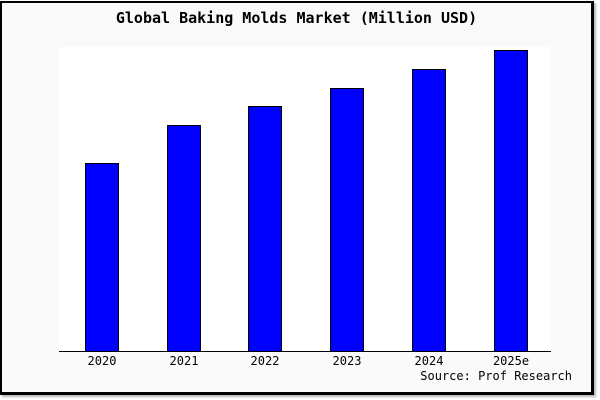 The image size is (600, 400). Describe the element at coordinates (429, 361) in the screenshot. I see `x-tick-2024: 2024` at that location.